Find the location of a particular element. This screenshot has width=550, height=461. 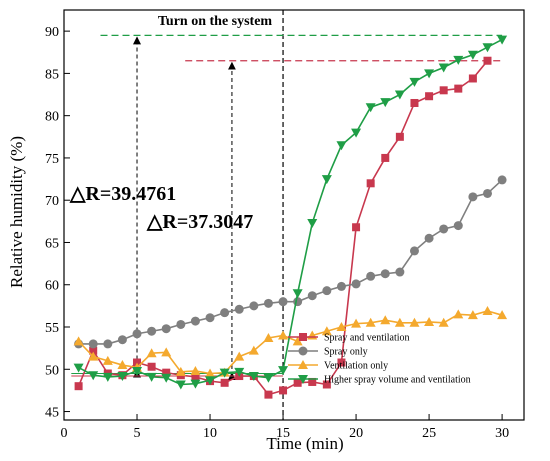

delta-r2-label: △R=37.3047 is located at coordinates (199, 222).